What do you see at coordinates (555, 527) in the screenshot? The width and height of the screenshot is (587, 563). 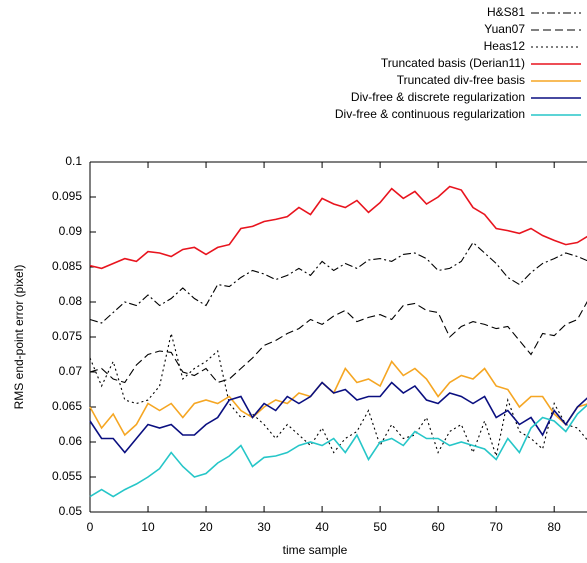 I see `x-tick-label: 80` at bounding box center [555, 527].